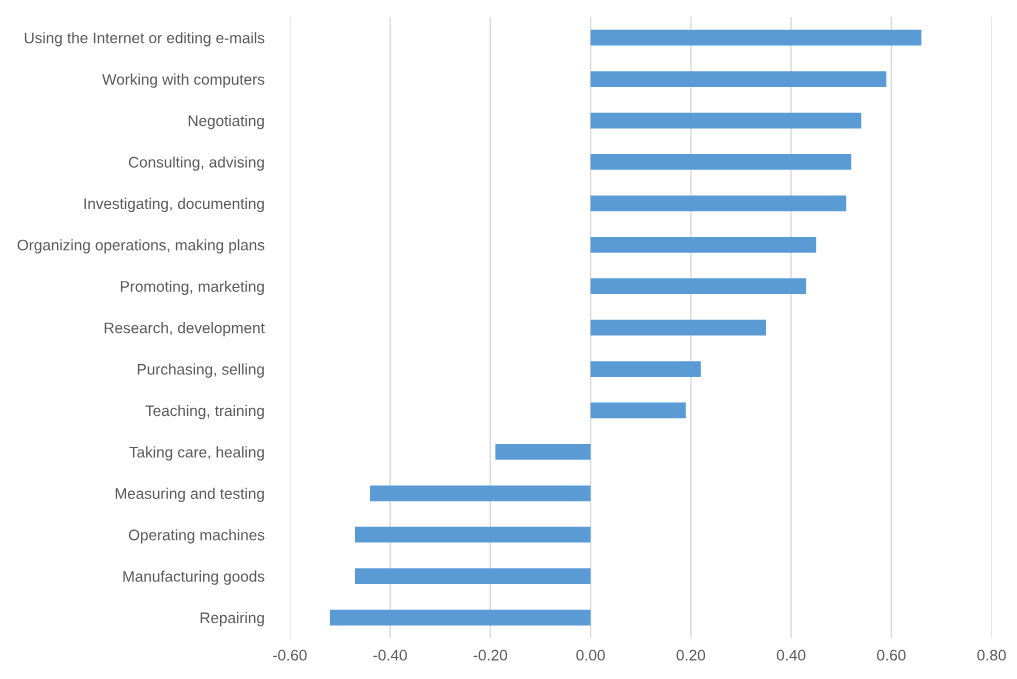  Describe the element at coordinates (791, 655) in the screenshot. I see `x-tick-label: 0.40` at that location.